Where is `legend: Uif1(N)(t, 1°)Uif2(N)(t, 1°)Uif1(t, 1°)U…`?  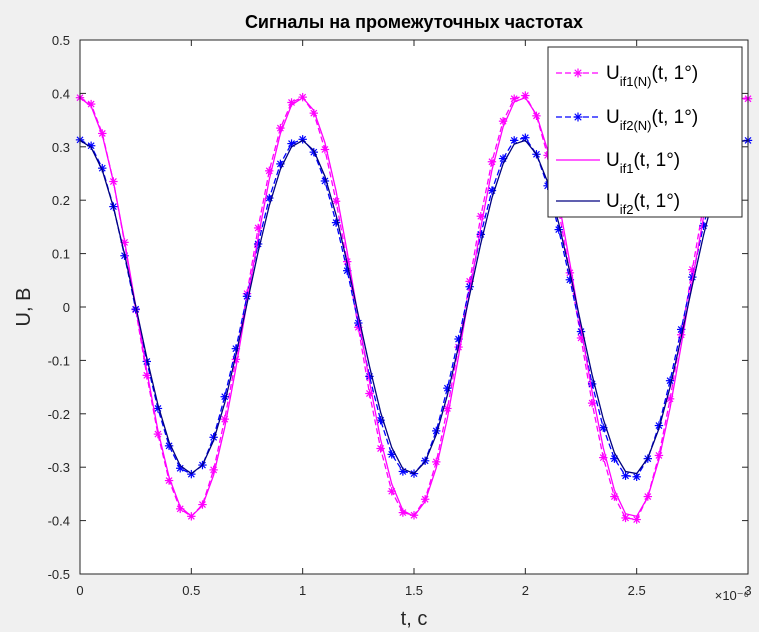 legend: Uif1(N)(t, 1°)Uif2(N)(t, 1°)Uif1(t, 1°)U… is located at coordinates (645, 132).